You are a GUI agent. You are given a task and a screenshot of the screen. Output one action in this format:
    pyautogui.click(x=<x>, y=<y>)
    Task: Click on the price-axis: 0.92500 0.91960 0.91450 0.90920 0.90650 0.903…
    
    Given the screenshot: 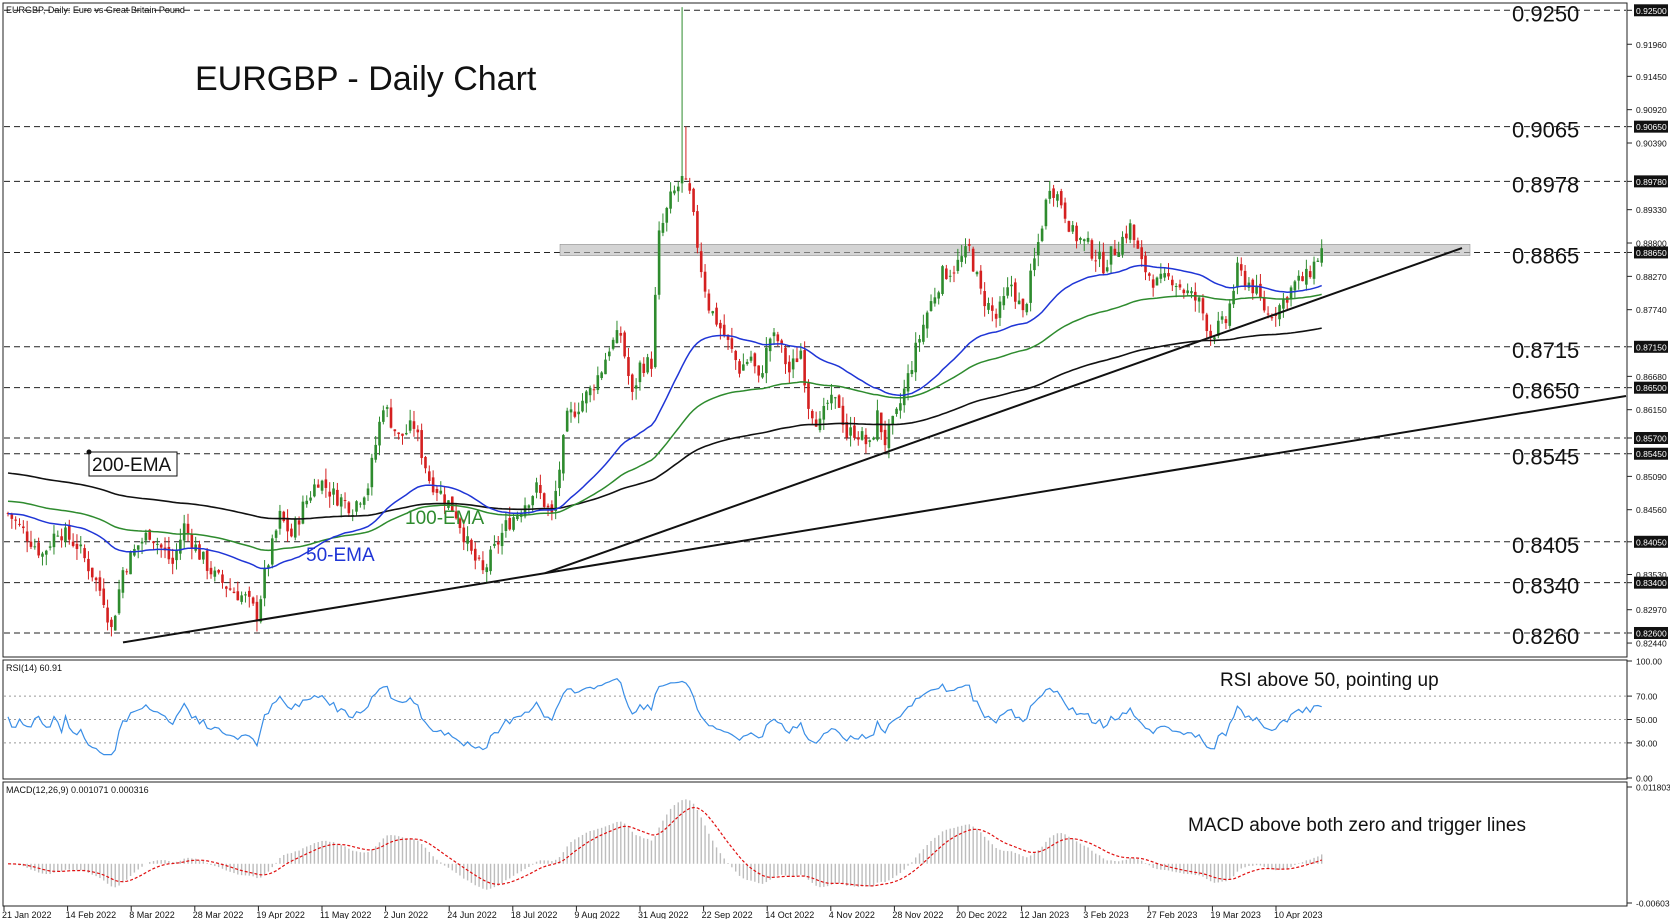 What is the action you would take?
    pyautogui.click(x=1647, y=326)
    